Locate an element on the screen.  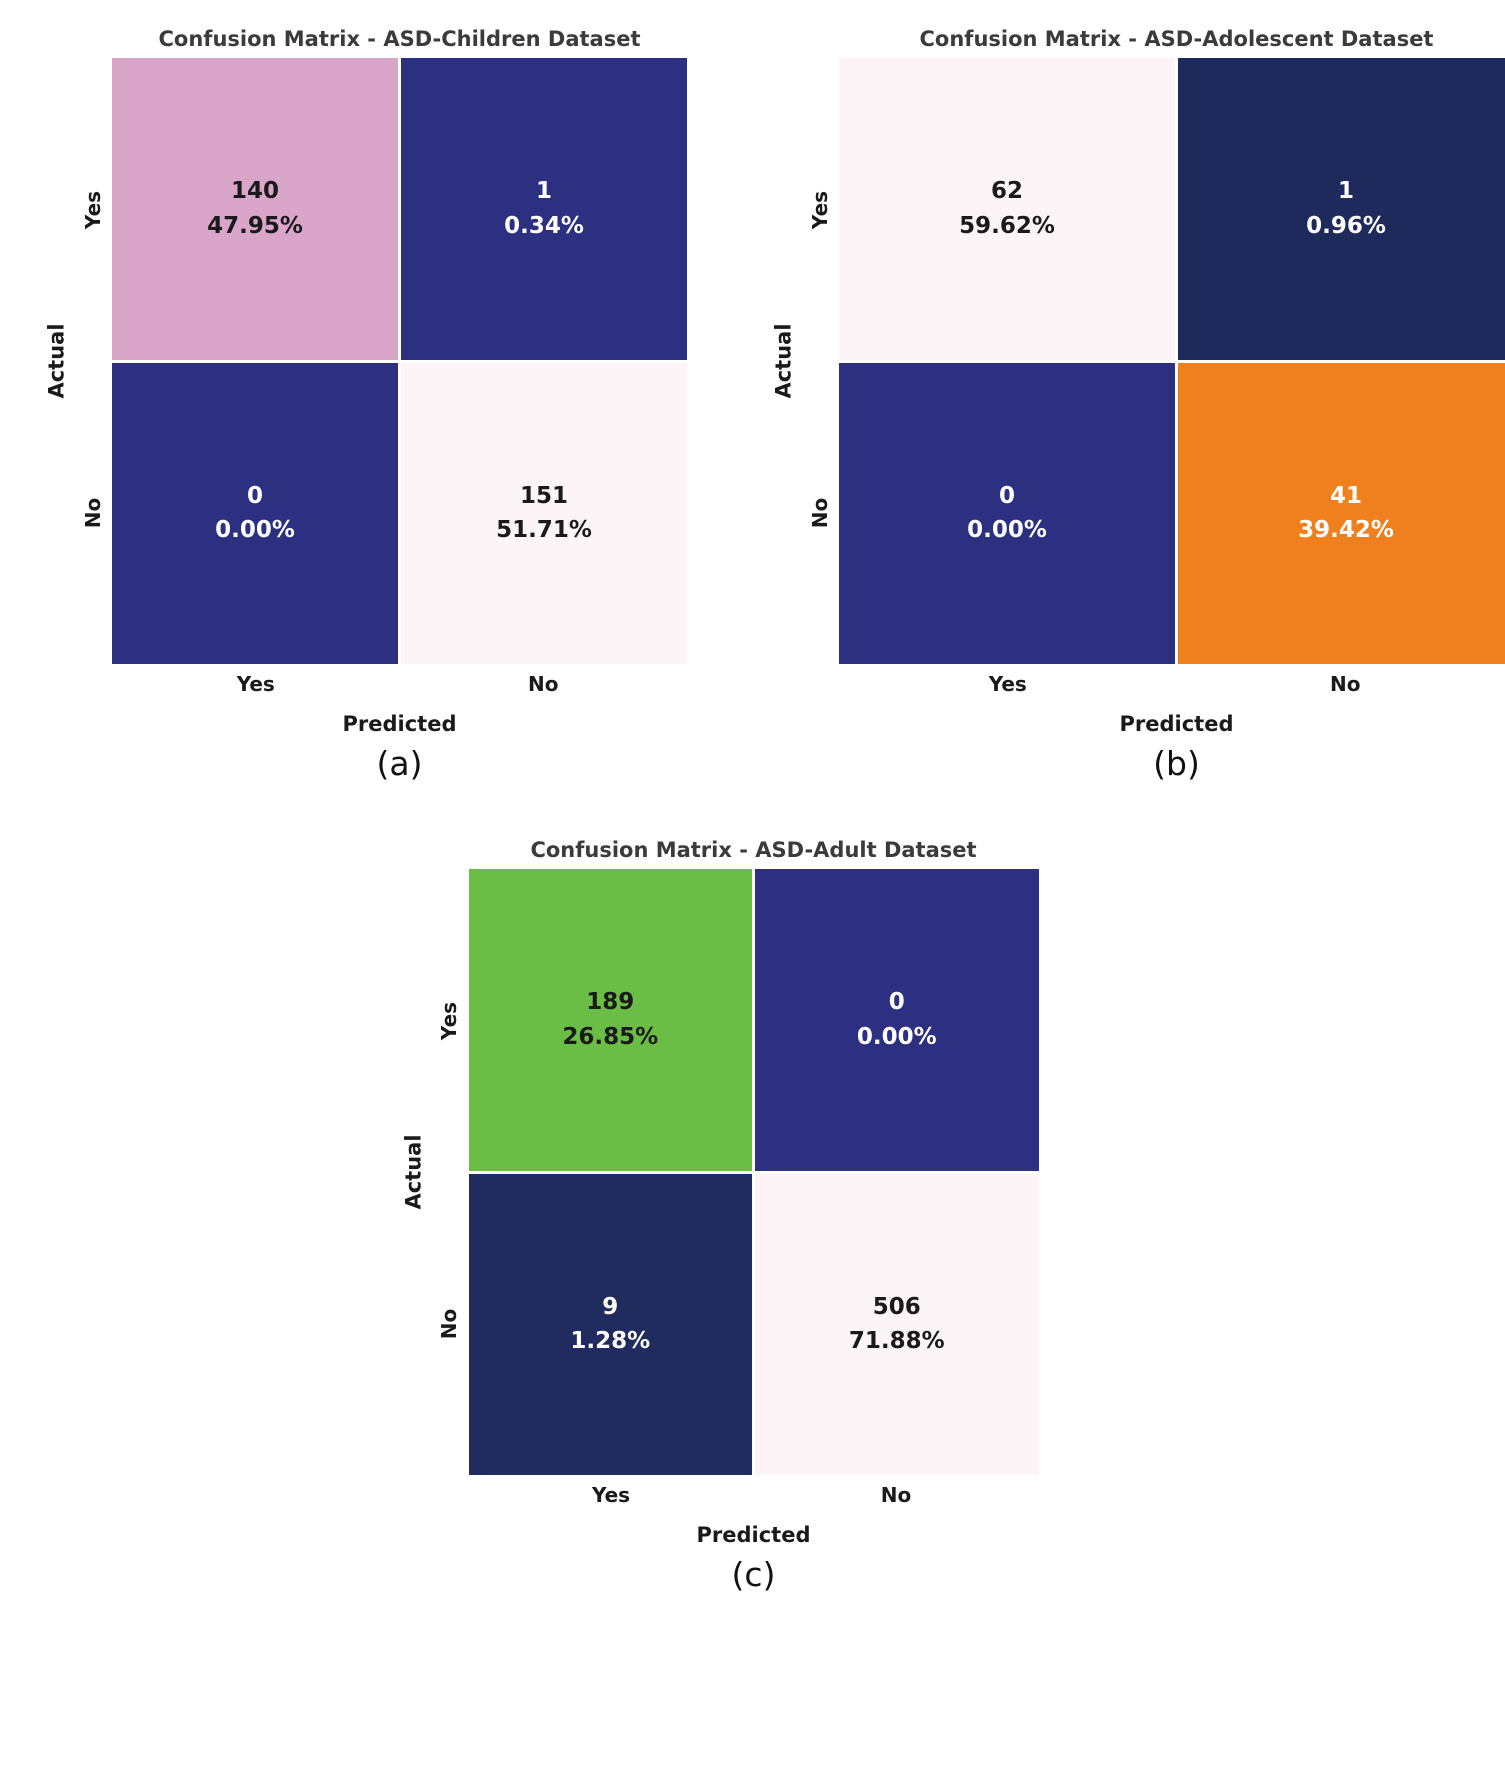
cell-percent: 51.71% is located at coordinates (544, 530).